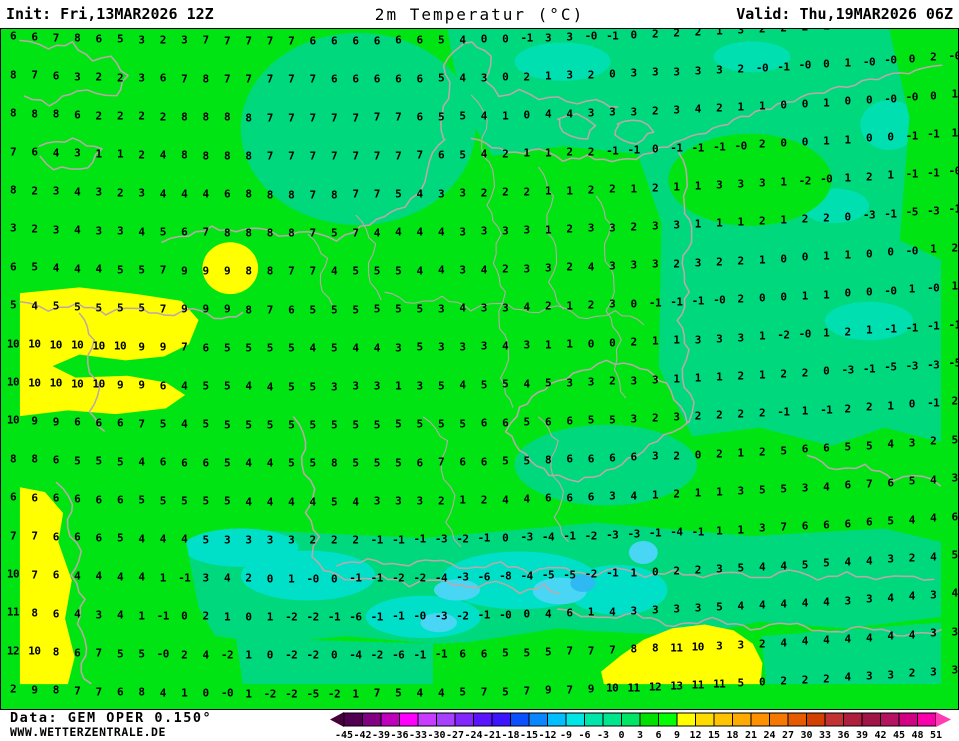 The width and height of the screenshot is (959, 741). Describe the element at coordinates (569, 575) in the screenshot. I see `grid-temperature-value: -5` at that location.